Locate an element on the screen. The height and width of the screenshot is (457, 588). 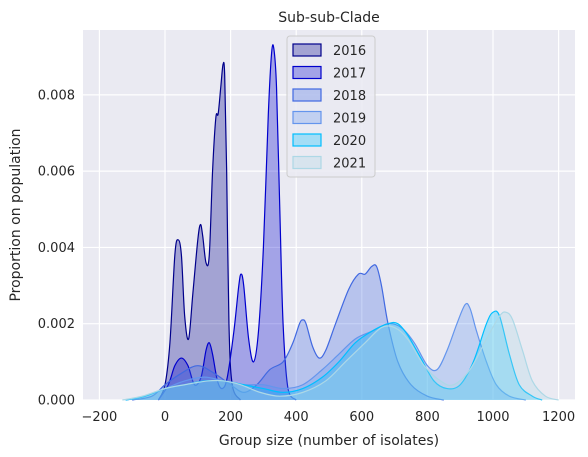
legend-swatch-2018 is located at coordinates (307, 95).